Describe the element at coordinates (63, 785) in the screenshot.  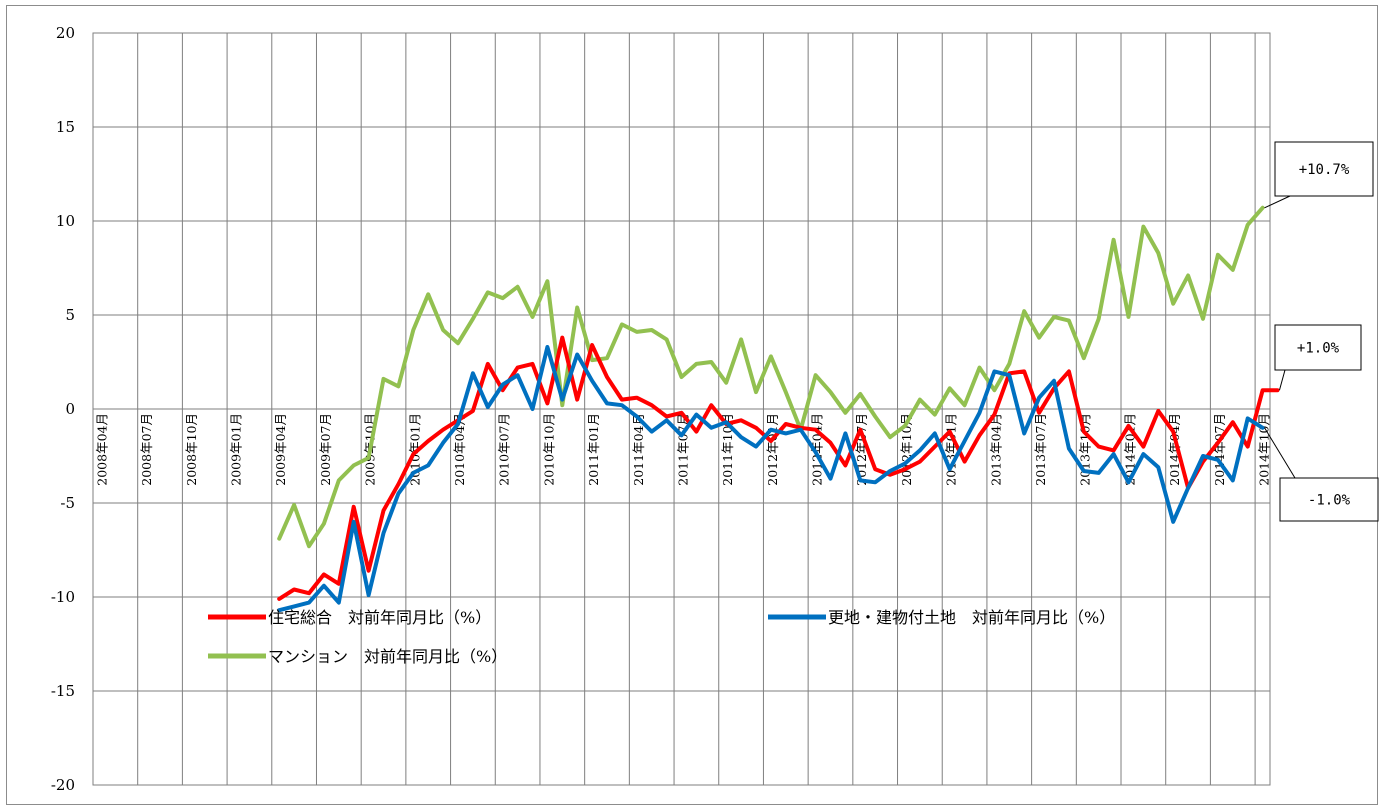
I see `y-tick-label: -20` at that location.